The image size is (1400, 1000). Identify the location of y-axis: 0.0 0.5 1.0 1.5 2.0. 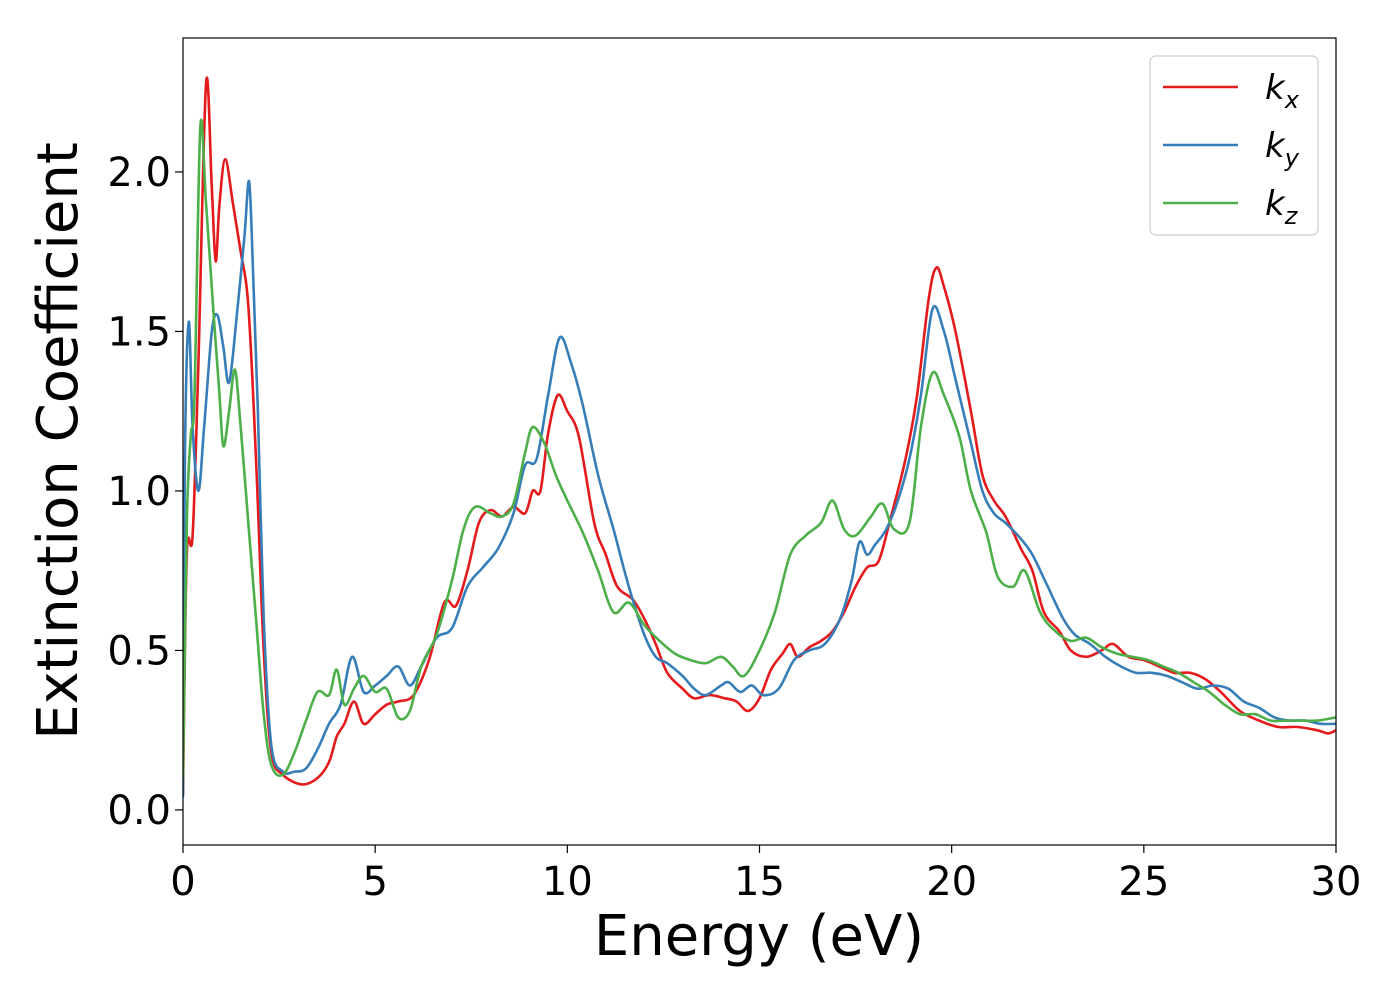
(145, 492).